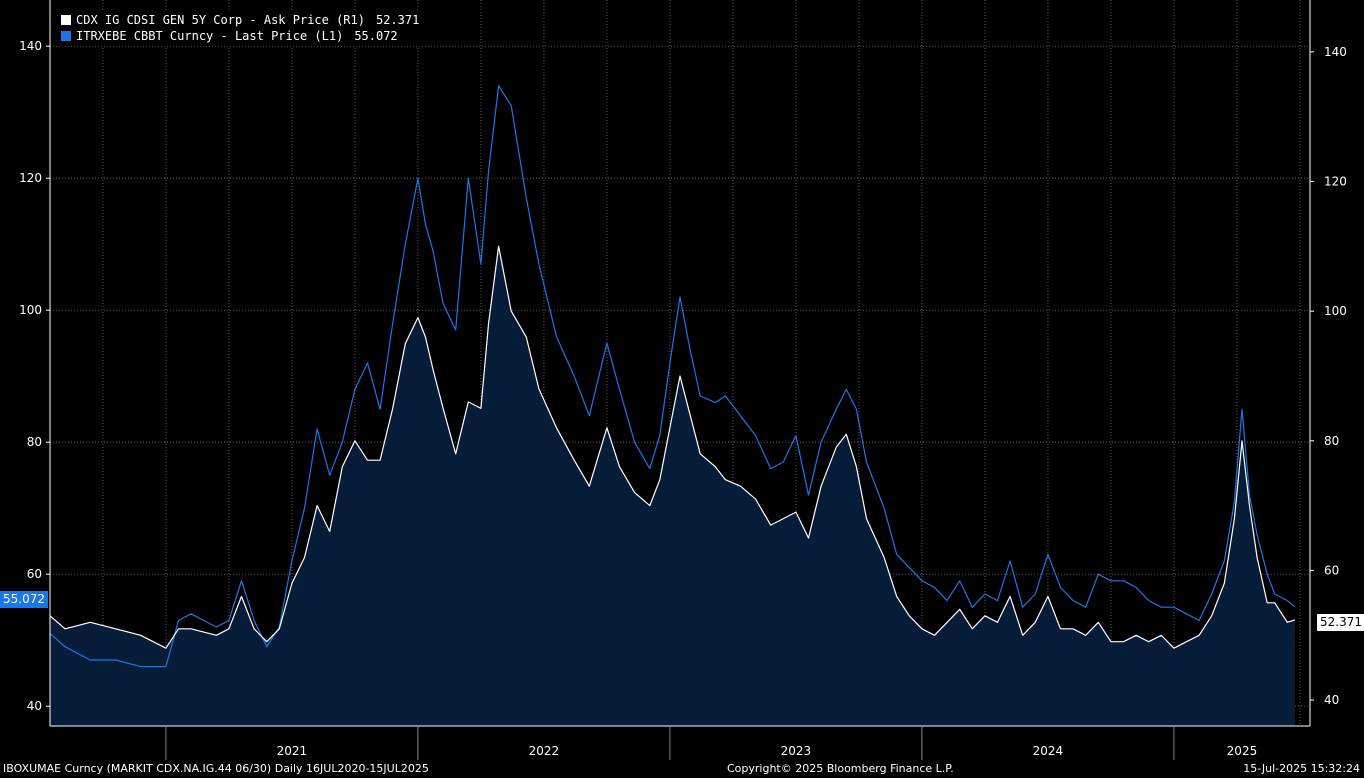 This screenshot has height=778, width=1364. Describe the element at coordinates (1242, 751) in the screenshot. I see `year-label: 2025` at that location.